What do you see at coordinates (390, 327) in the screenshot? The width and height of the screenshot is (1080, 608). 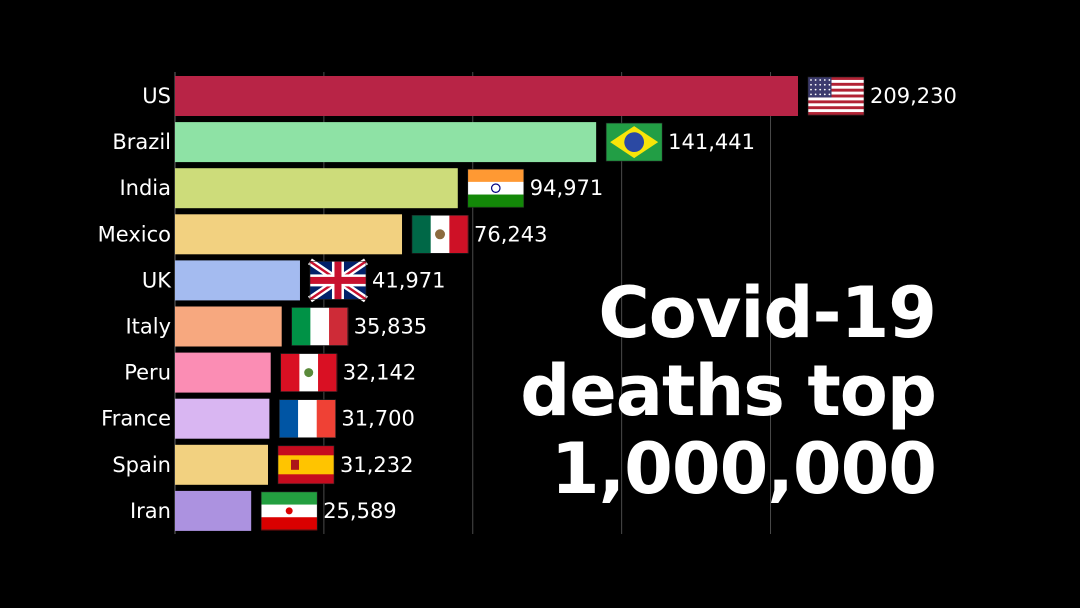 I see `value-label: 35,835` at bounding box center [390, 327].